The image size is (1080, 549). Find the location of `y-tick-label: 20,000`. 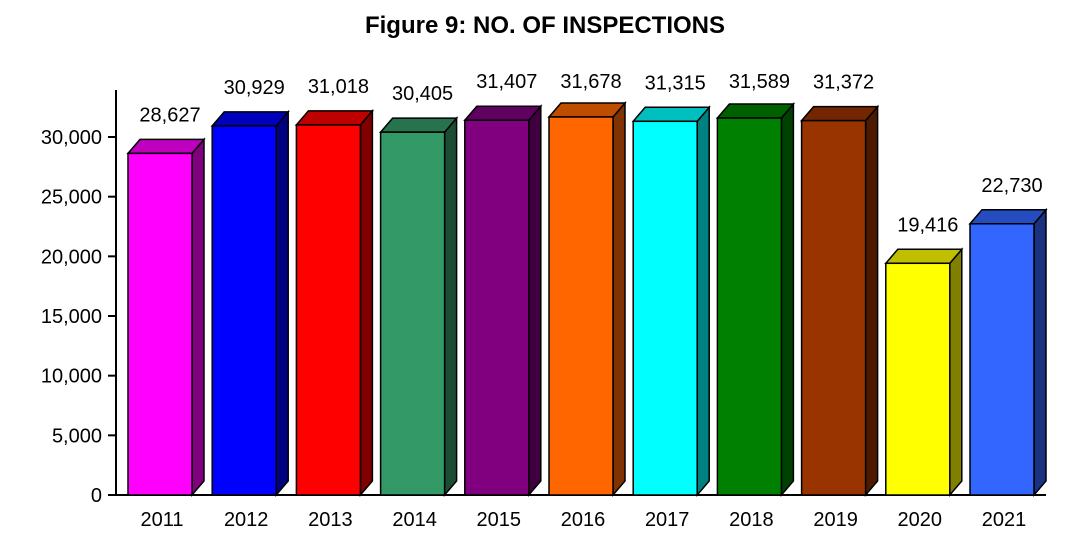

y-tick-label: 20,000 is located at coordinates (71, 257).